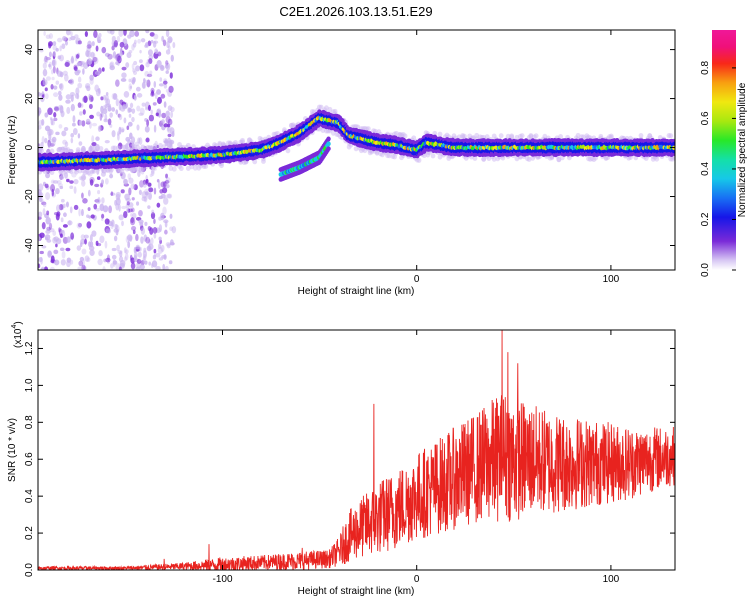 The height and width of the screenshot is (600, 750). I want to click on snr-xtick-label: -100, so click(222, 579).